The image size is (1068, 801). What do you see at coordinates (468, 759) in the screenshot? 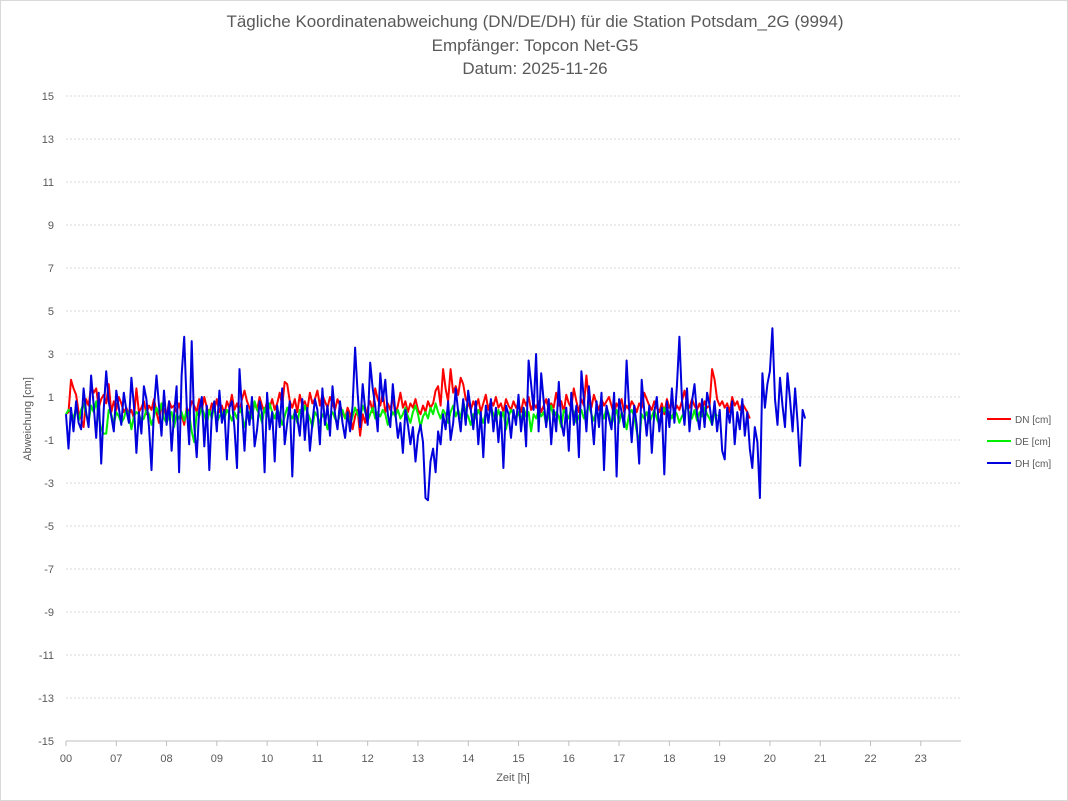
I see `x-tick-label: 14` at bounding box center [468, 759].